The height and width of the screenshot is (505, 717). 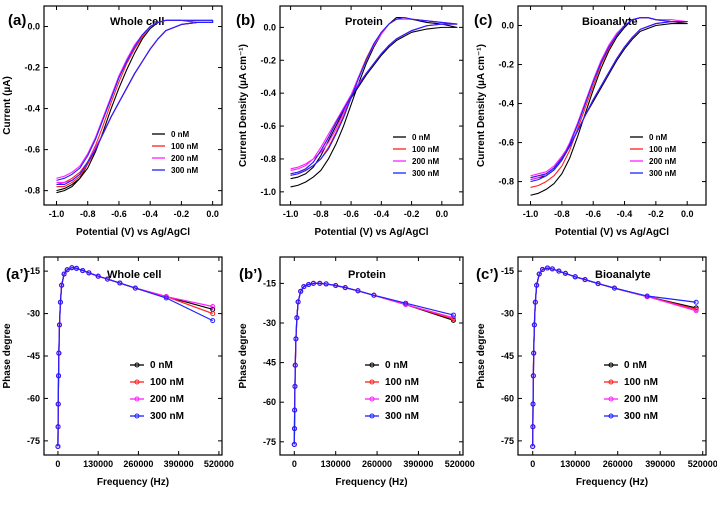 What do you see at coordinates (351, 214) in the screenshot?
I see `x-tick-label: -0.6` at bounding box center [351, 214].